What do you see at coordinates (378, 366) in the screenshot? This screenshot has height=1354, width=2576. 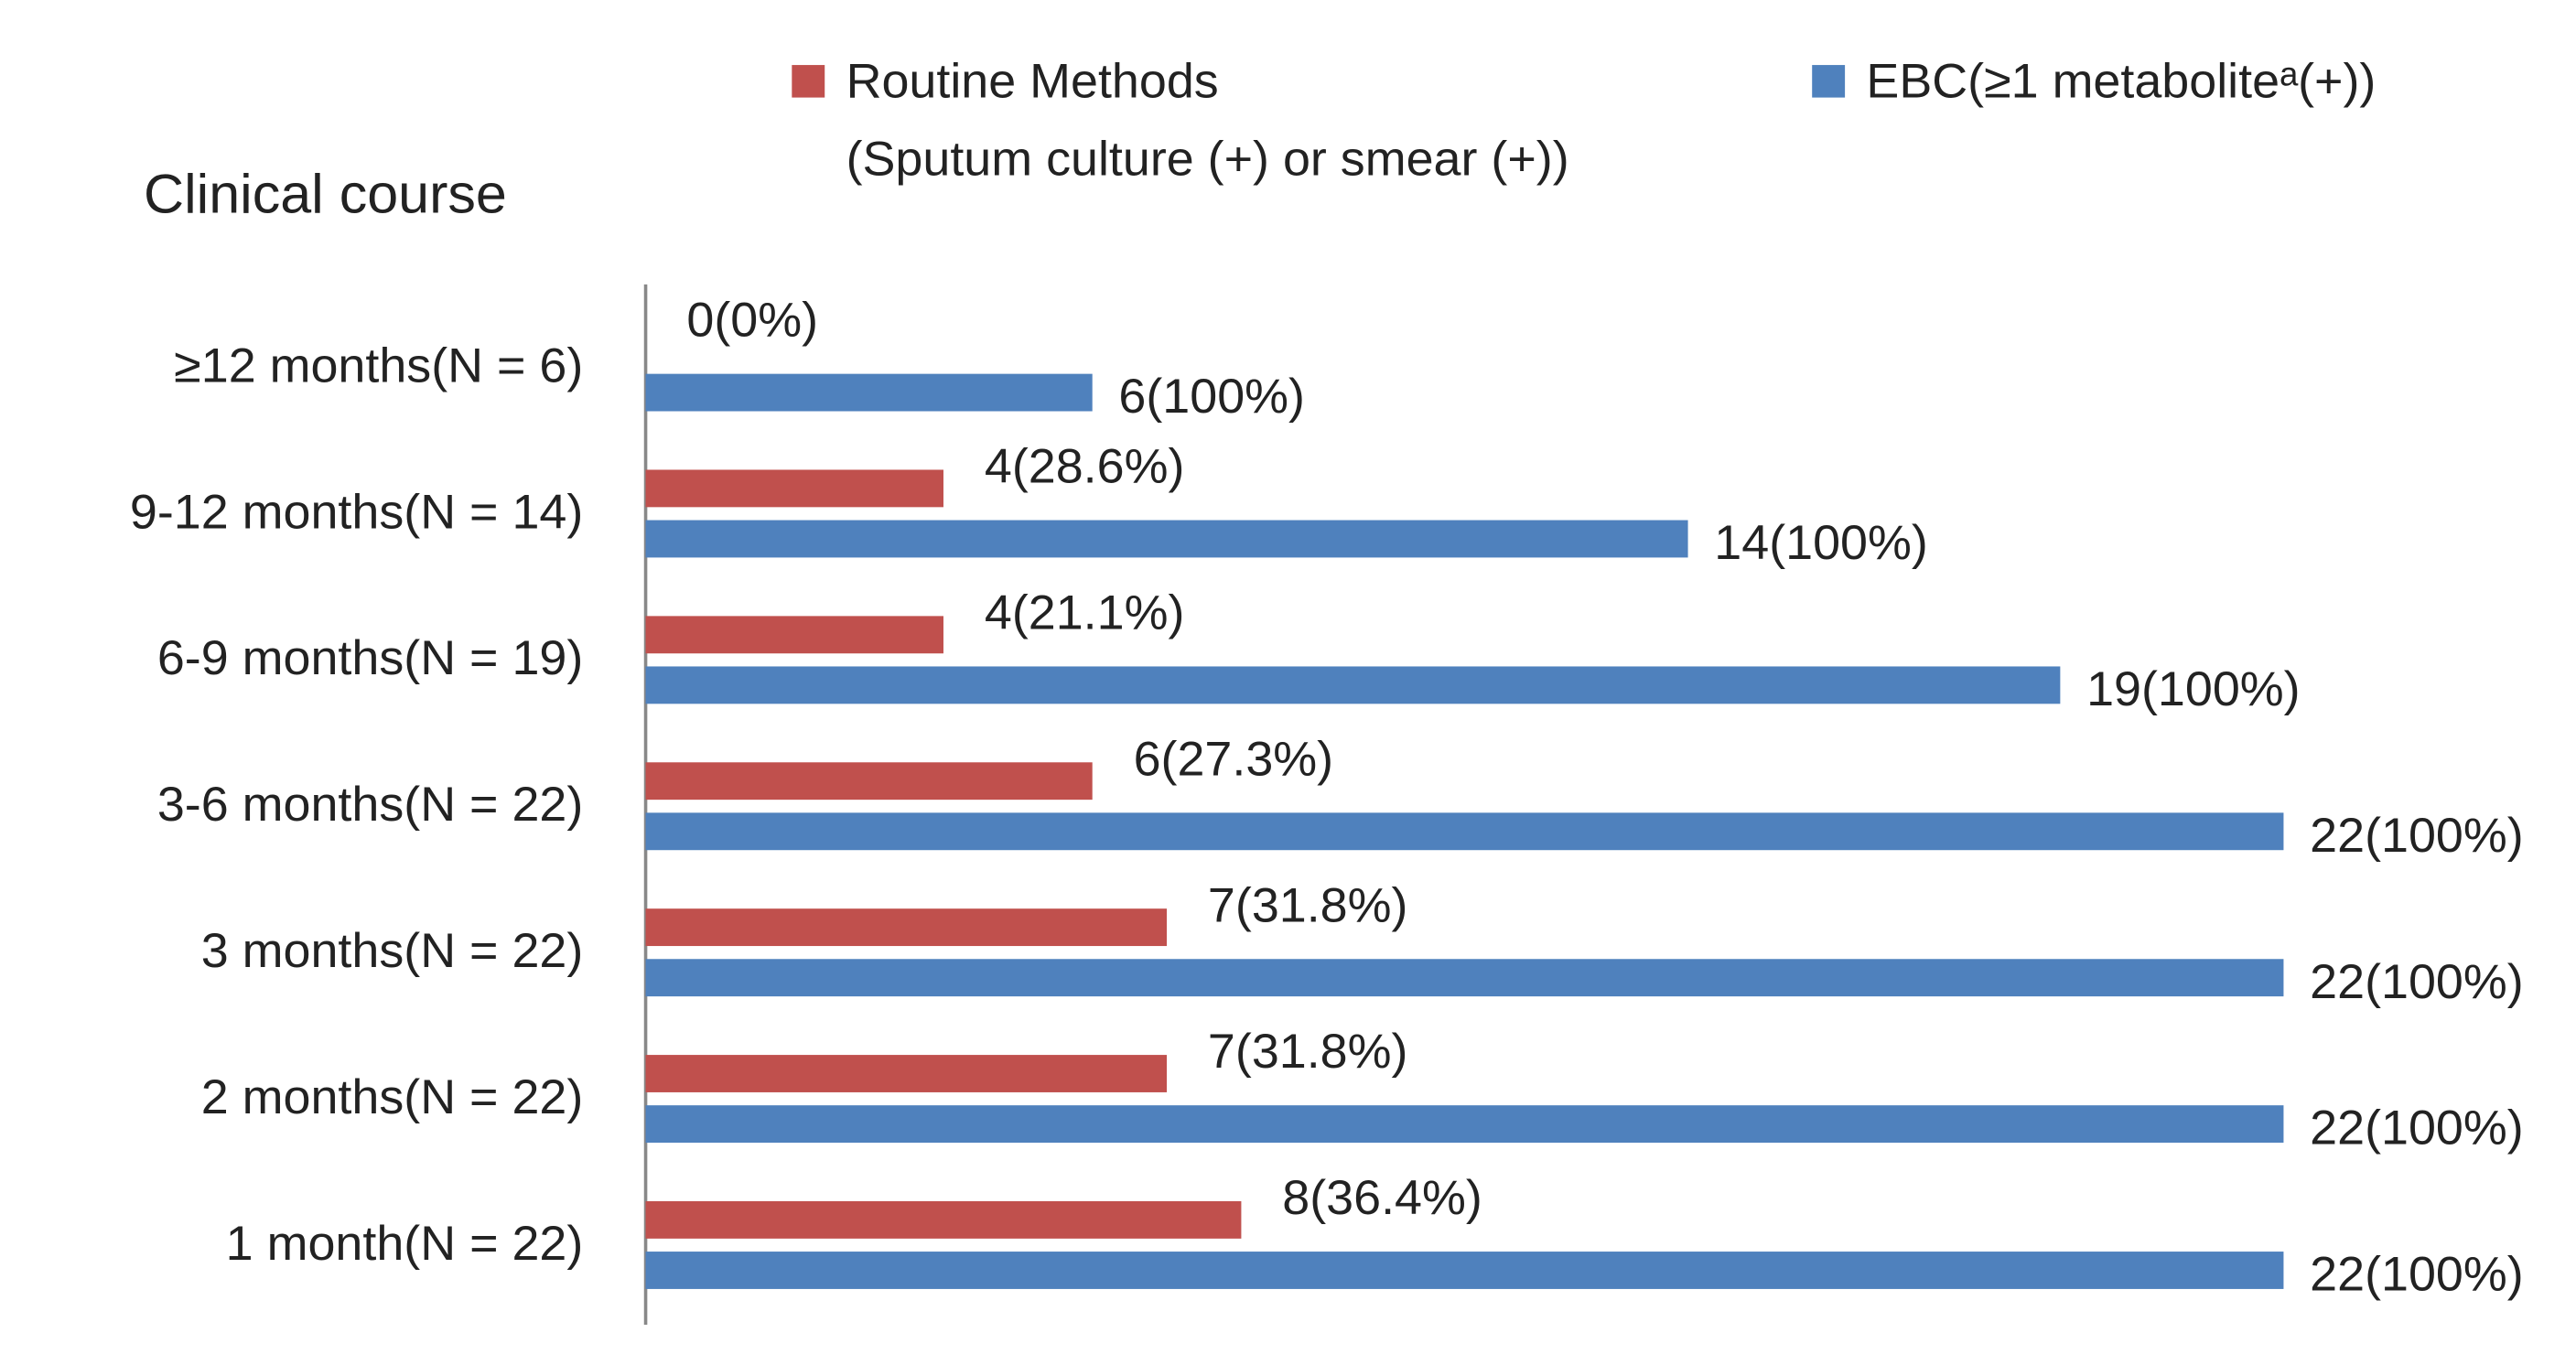 I see `y-tick-label: ≥12 months(N = 6)` at bounding box center [378, 366].